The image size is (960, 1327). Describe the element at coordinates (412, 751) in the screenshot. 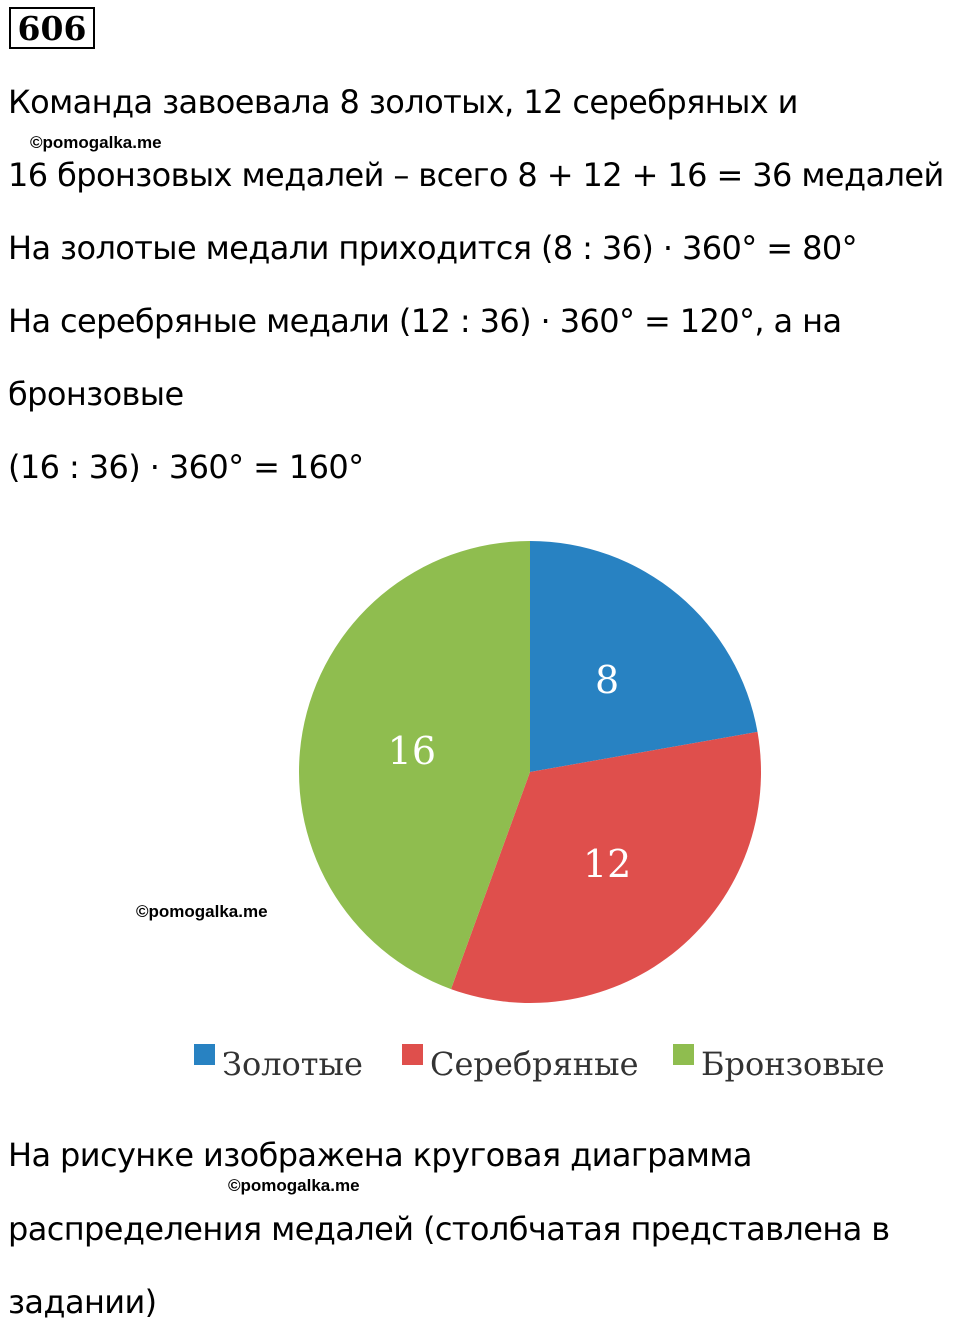

I see `slice-value-бронзовые: 16` at that location.